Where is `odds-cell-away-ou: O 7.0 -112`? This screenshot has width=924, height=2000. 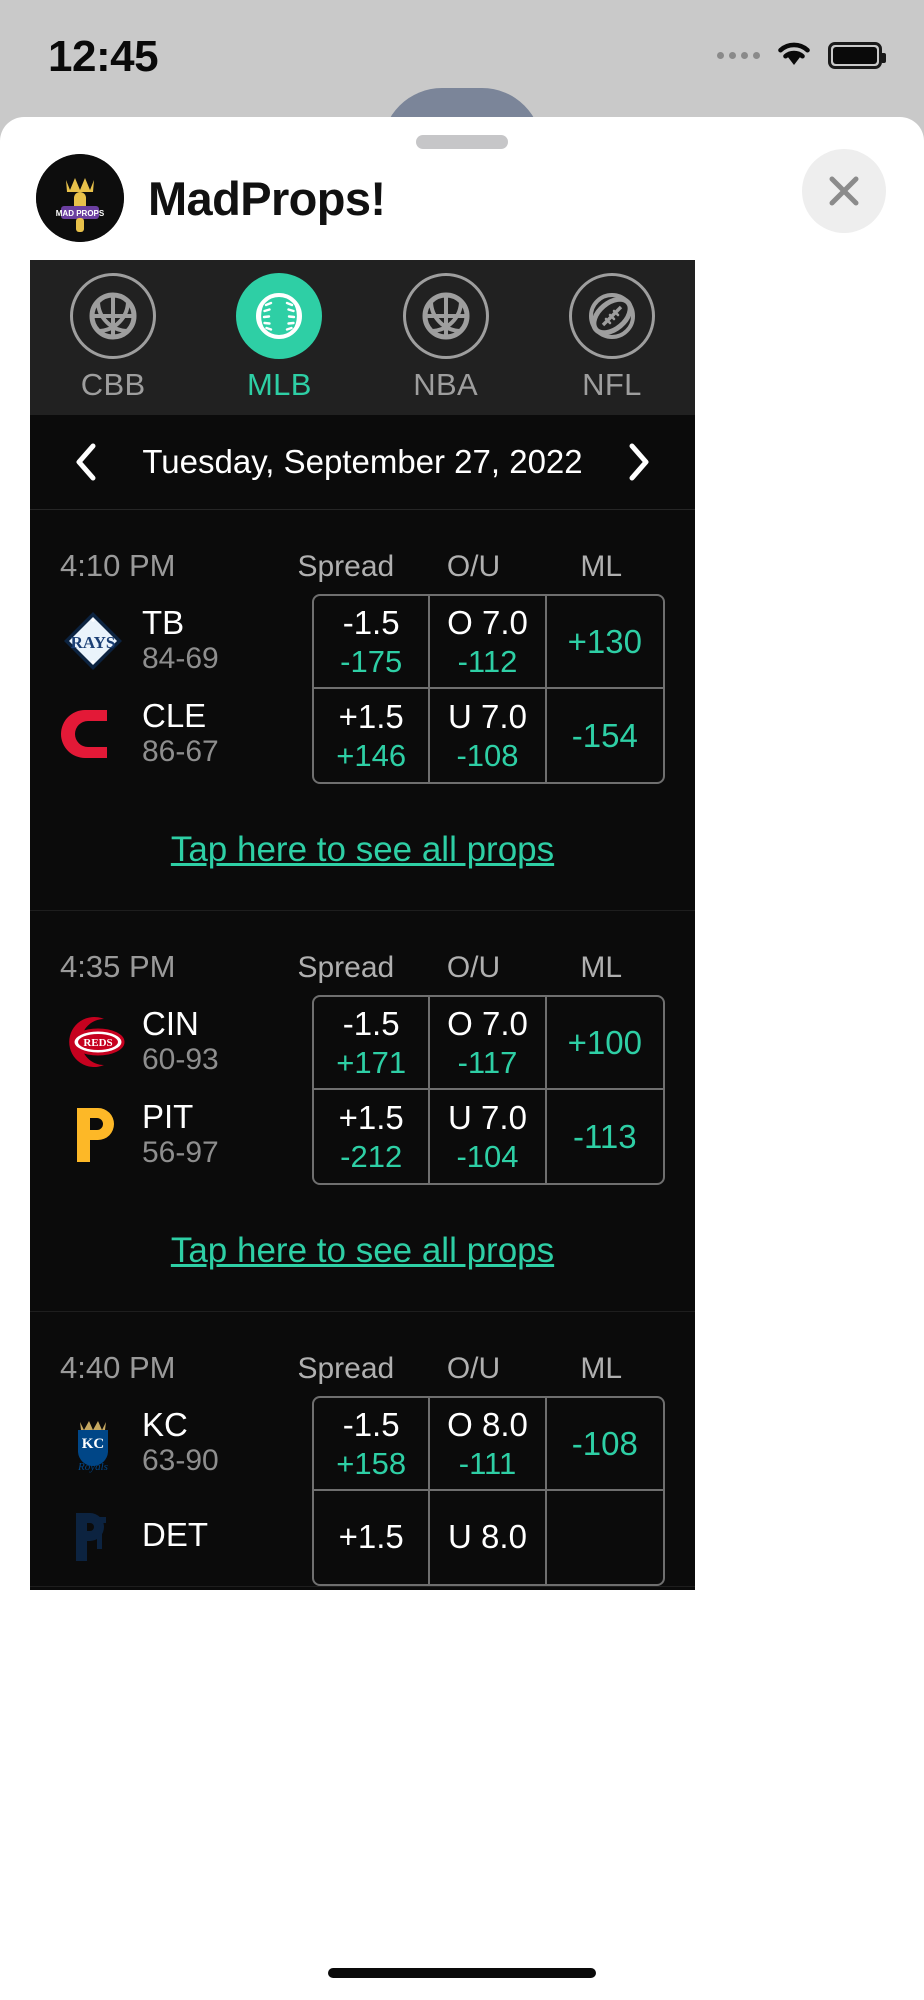 odds-cell-away-ou: O 7.0 -112 is located at coordinates (488, 642).